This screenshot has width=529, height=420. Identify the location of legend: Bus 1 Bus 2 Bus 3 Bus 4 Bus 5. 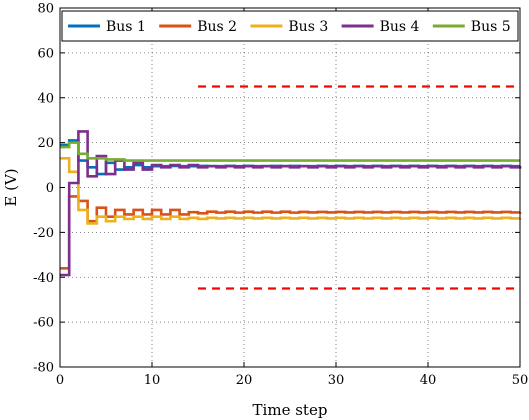
(290, 26).